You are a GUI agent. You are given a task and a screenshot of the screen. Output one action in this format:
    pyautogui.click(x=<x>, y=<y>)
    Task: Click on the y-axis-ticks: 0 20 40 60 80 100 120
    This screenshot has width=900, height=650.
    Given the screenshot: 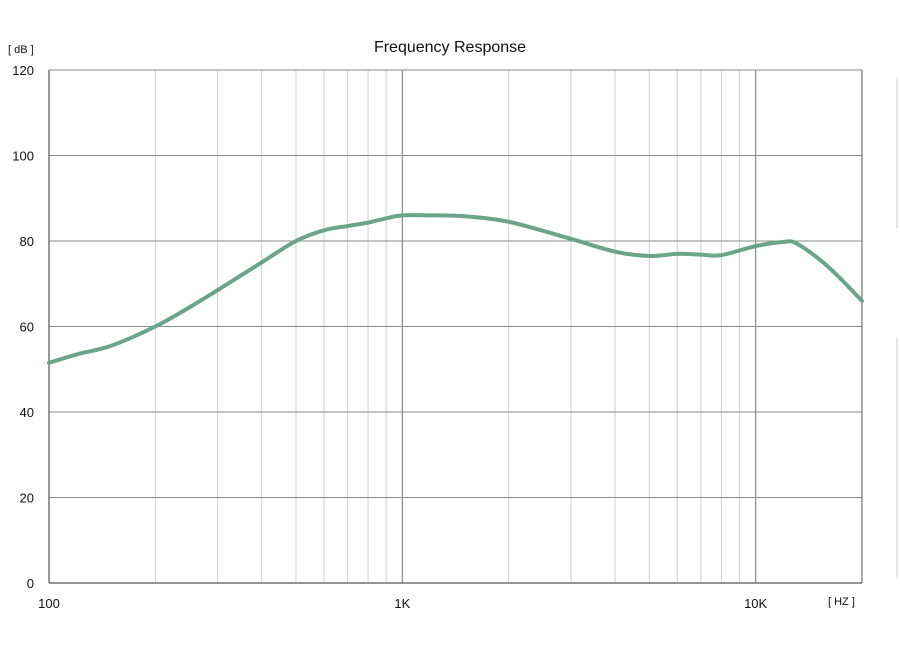 What is the action you would take?
    pyautogui.click(x=23, y=327)
    